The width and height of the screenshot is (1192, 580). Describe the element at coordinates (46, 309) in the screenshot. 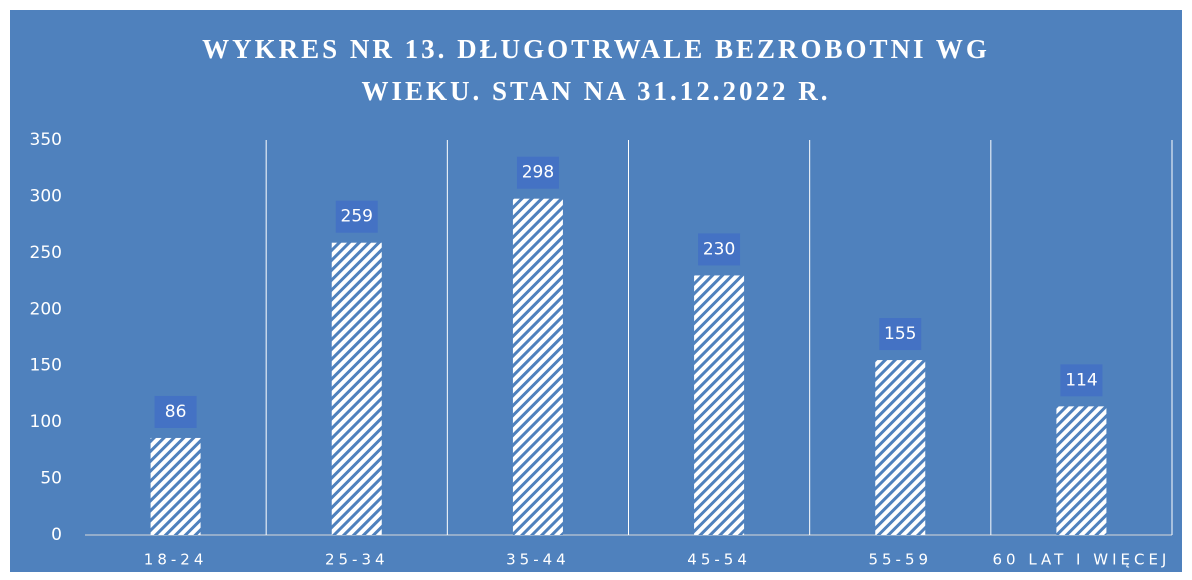

I see `y-tick-label: 200` at that location.